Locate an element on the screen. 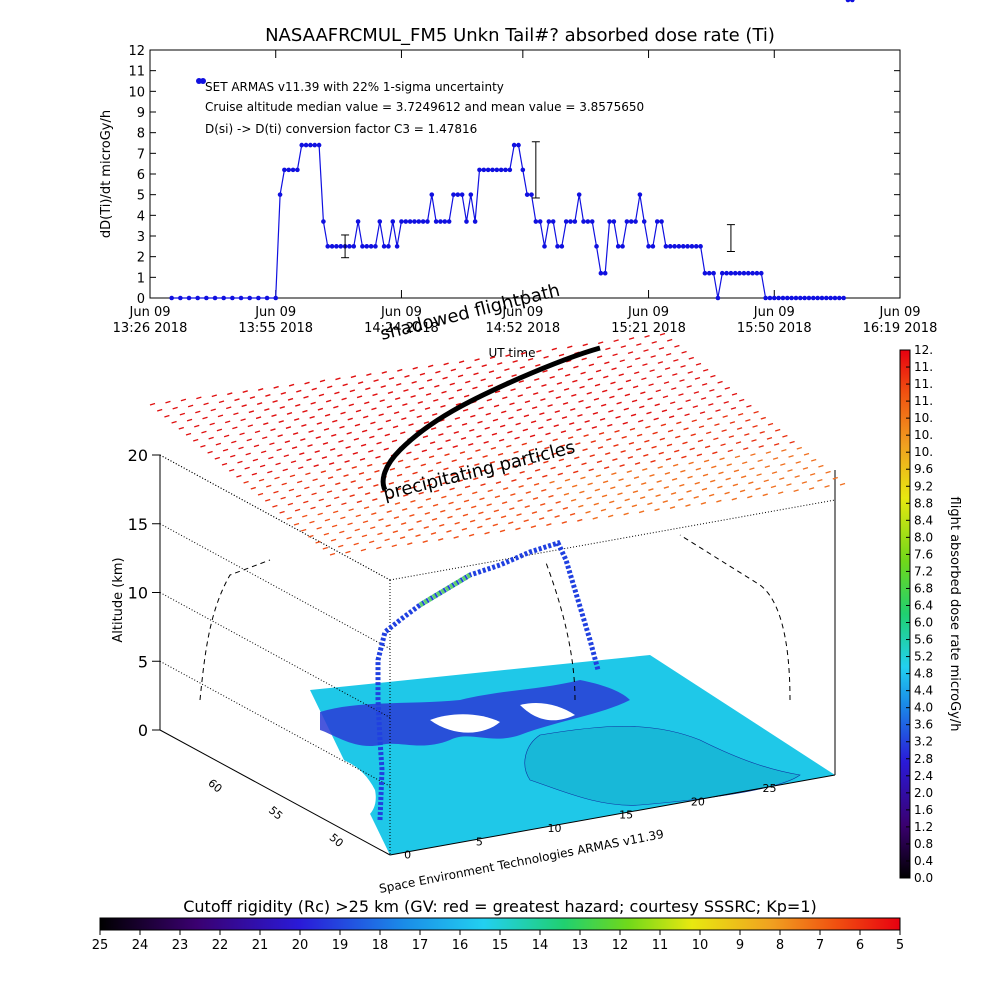  x-tick-label-date: Jun 09 is located at coordinates (401, 312).